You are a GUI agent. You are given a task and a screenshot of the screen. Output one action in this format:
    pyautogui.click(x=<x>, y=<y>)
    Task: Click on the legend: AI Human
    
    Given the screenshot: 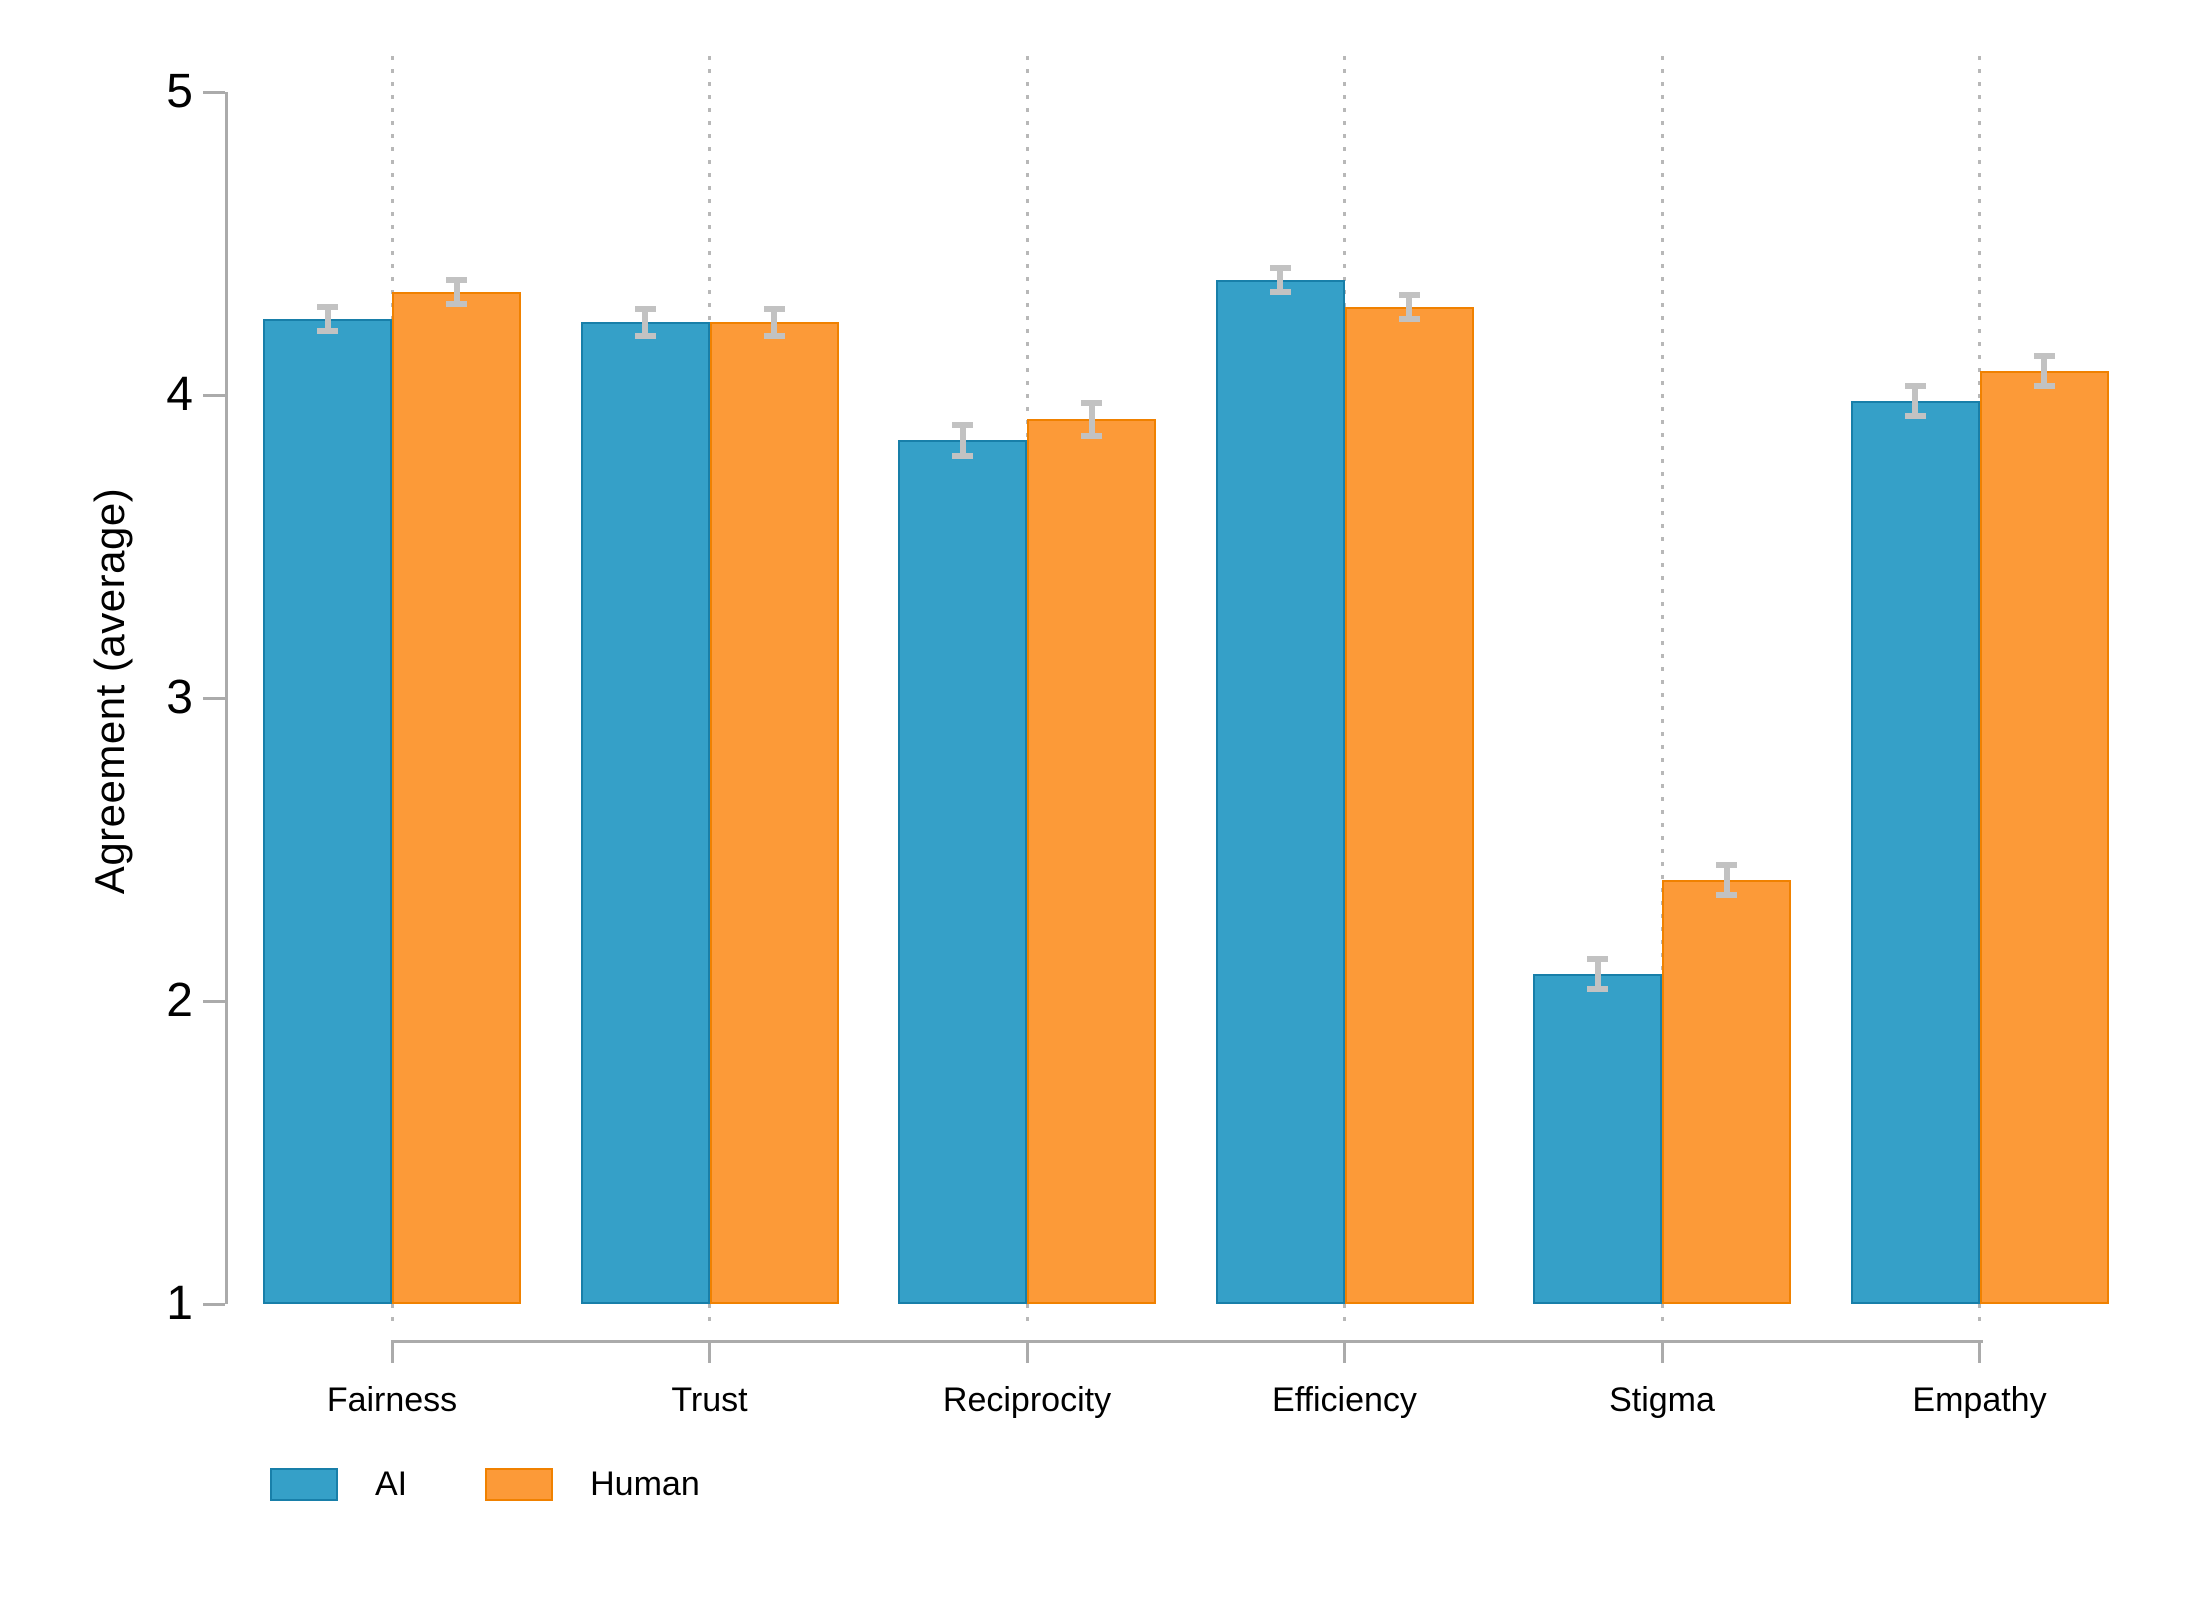 What is the action you would take?
    pyautogui.click(x=485, y=1484)
    